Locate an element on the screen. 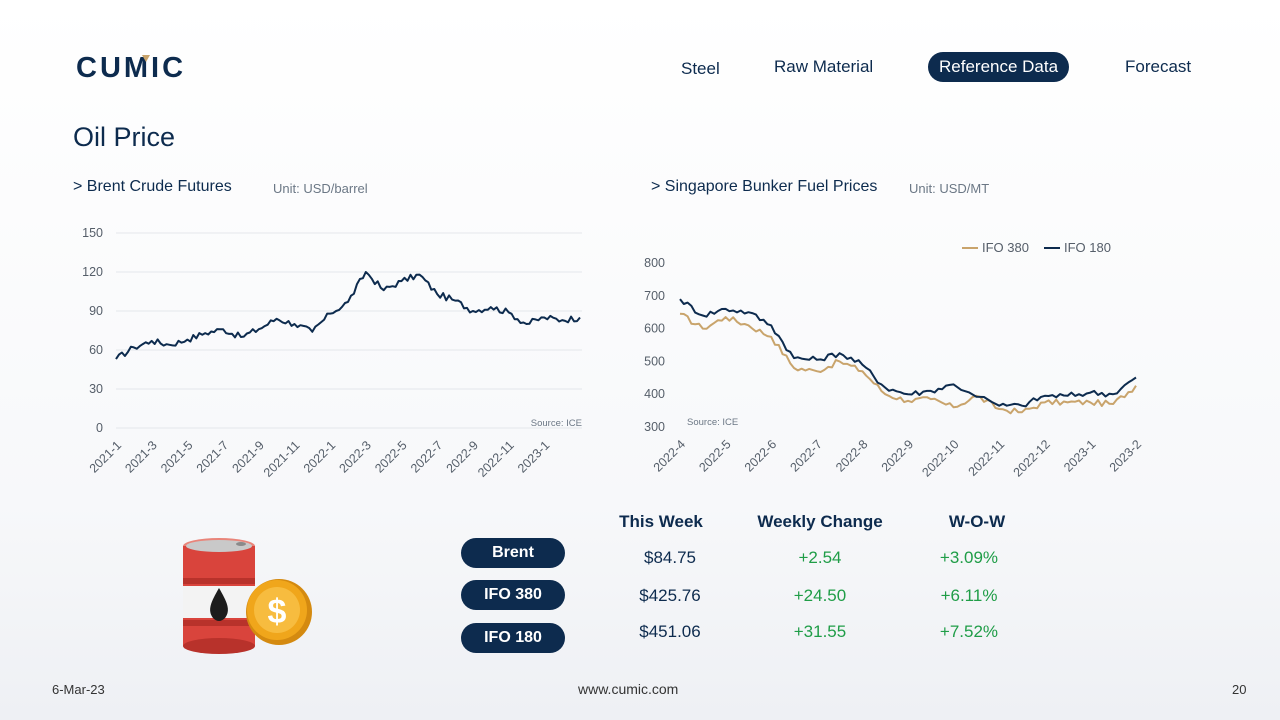  x-tick-label: 2022-6 is located at coordinates (760, 455).